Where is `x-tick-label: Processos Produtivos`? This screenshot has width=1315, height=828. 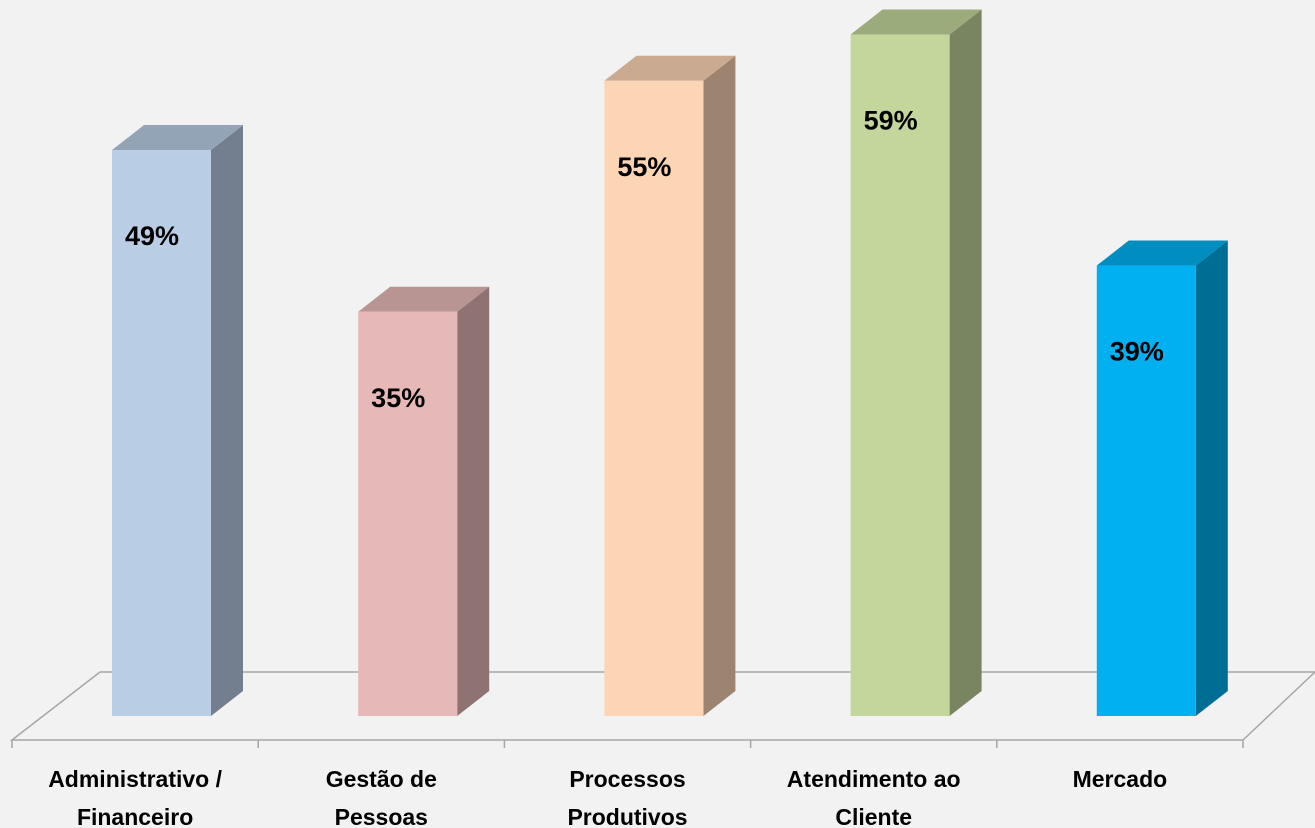
x-tick-label: Processos Produtivos is located at coordinates (627, 797).